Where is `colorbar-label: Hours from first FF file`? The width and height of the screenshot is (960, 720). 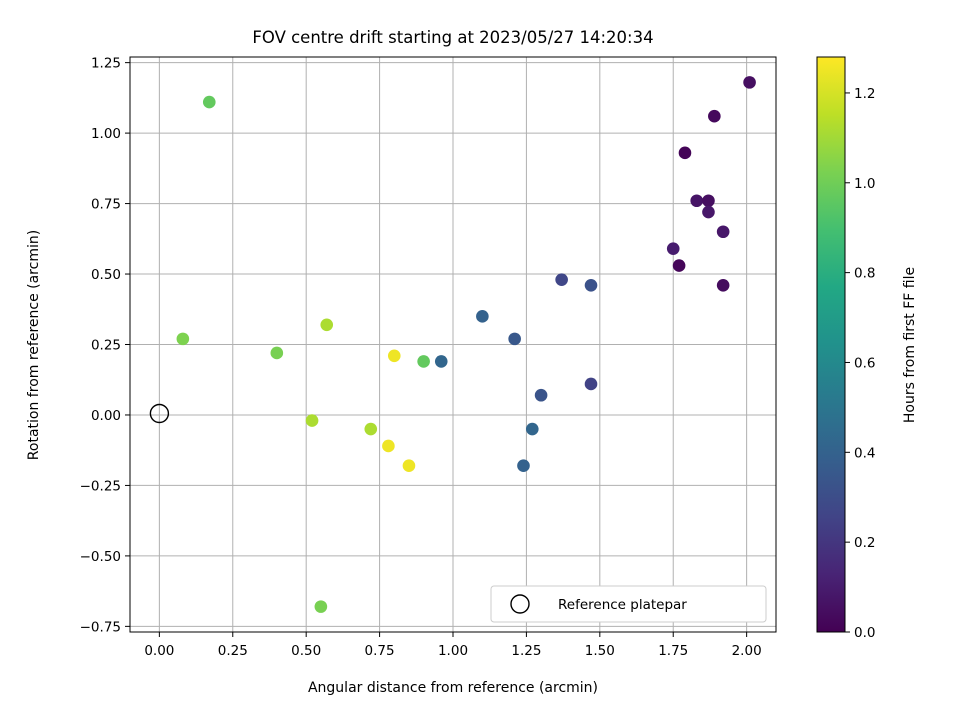
colorbar-label: Hours from first FF file is located at coordinates (910, 345).